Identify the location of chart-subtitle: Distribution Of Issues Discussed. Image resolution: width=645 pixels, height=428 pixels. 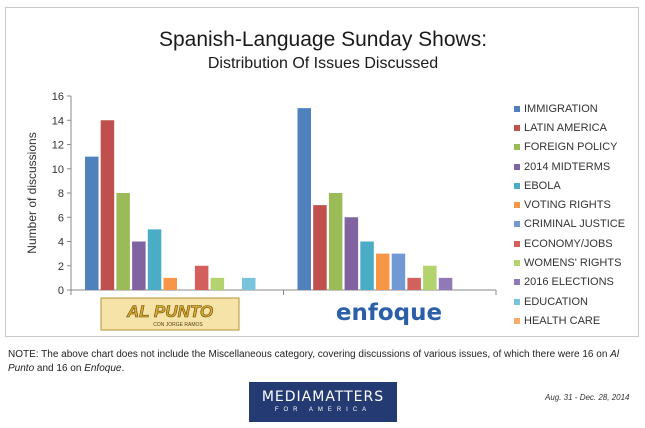
(323, 63).